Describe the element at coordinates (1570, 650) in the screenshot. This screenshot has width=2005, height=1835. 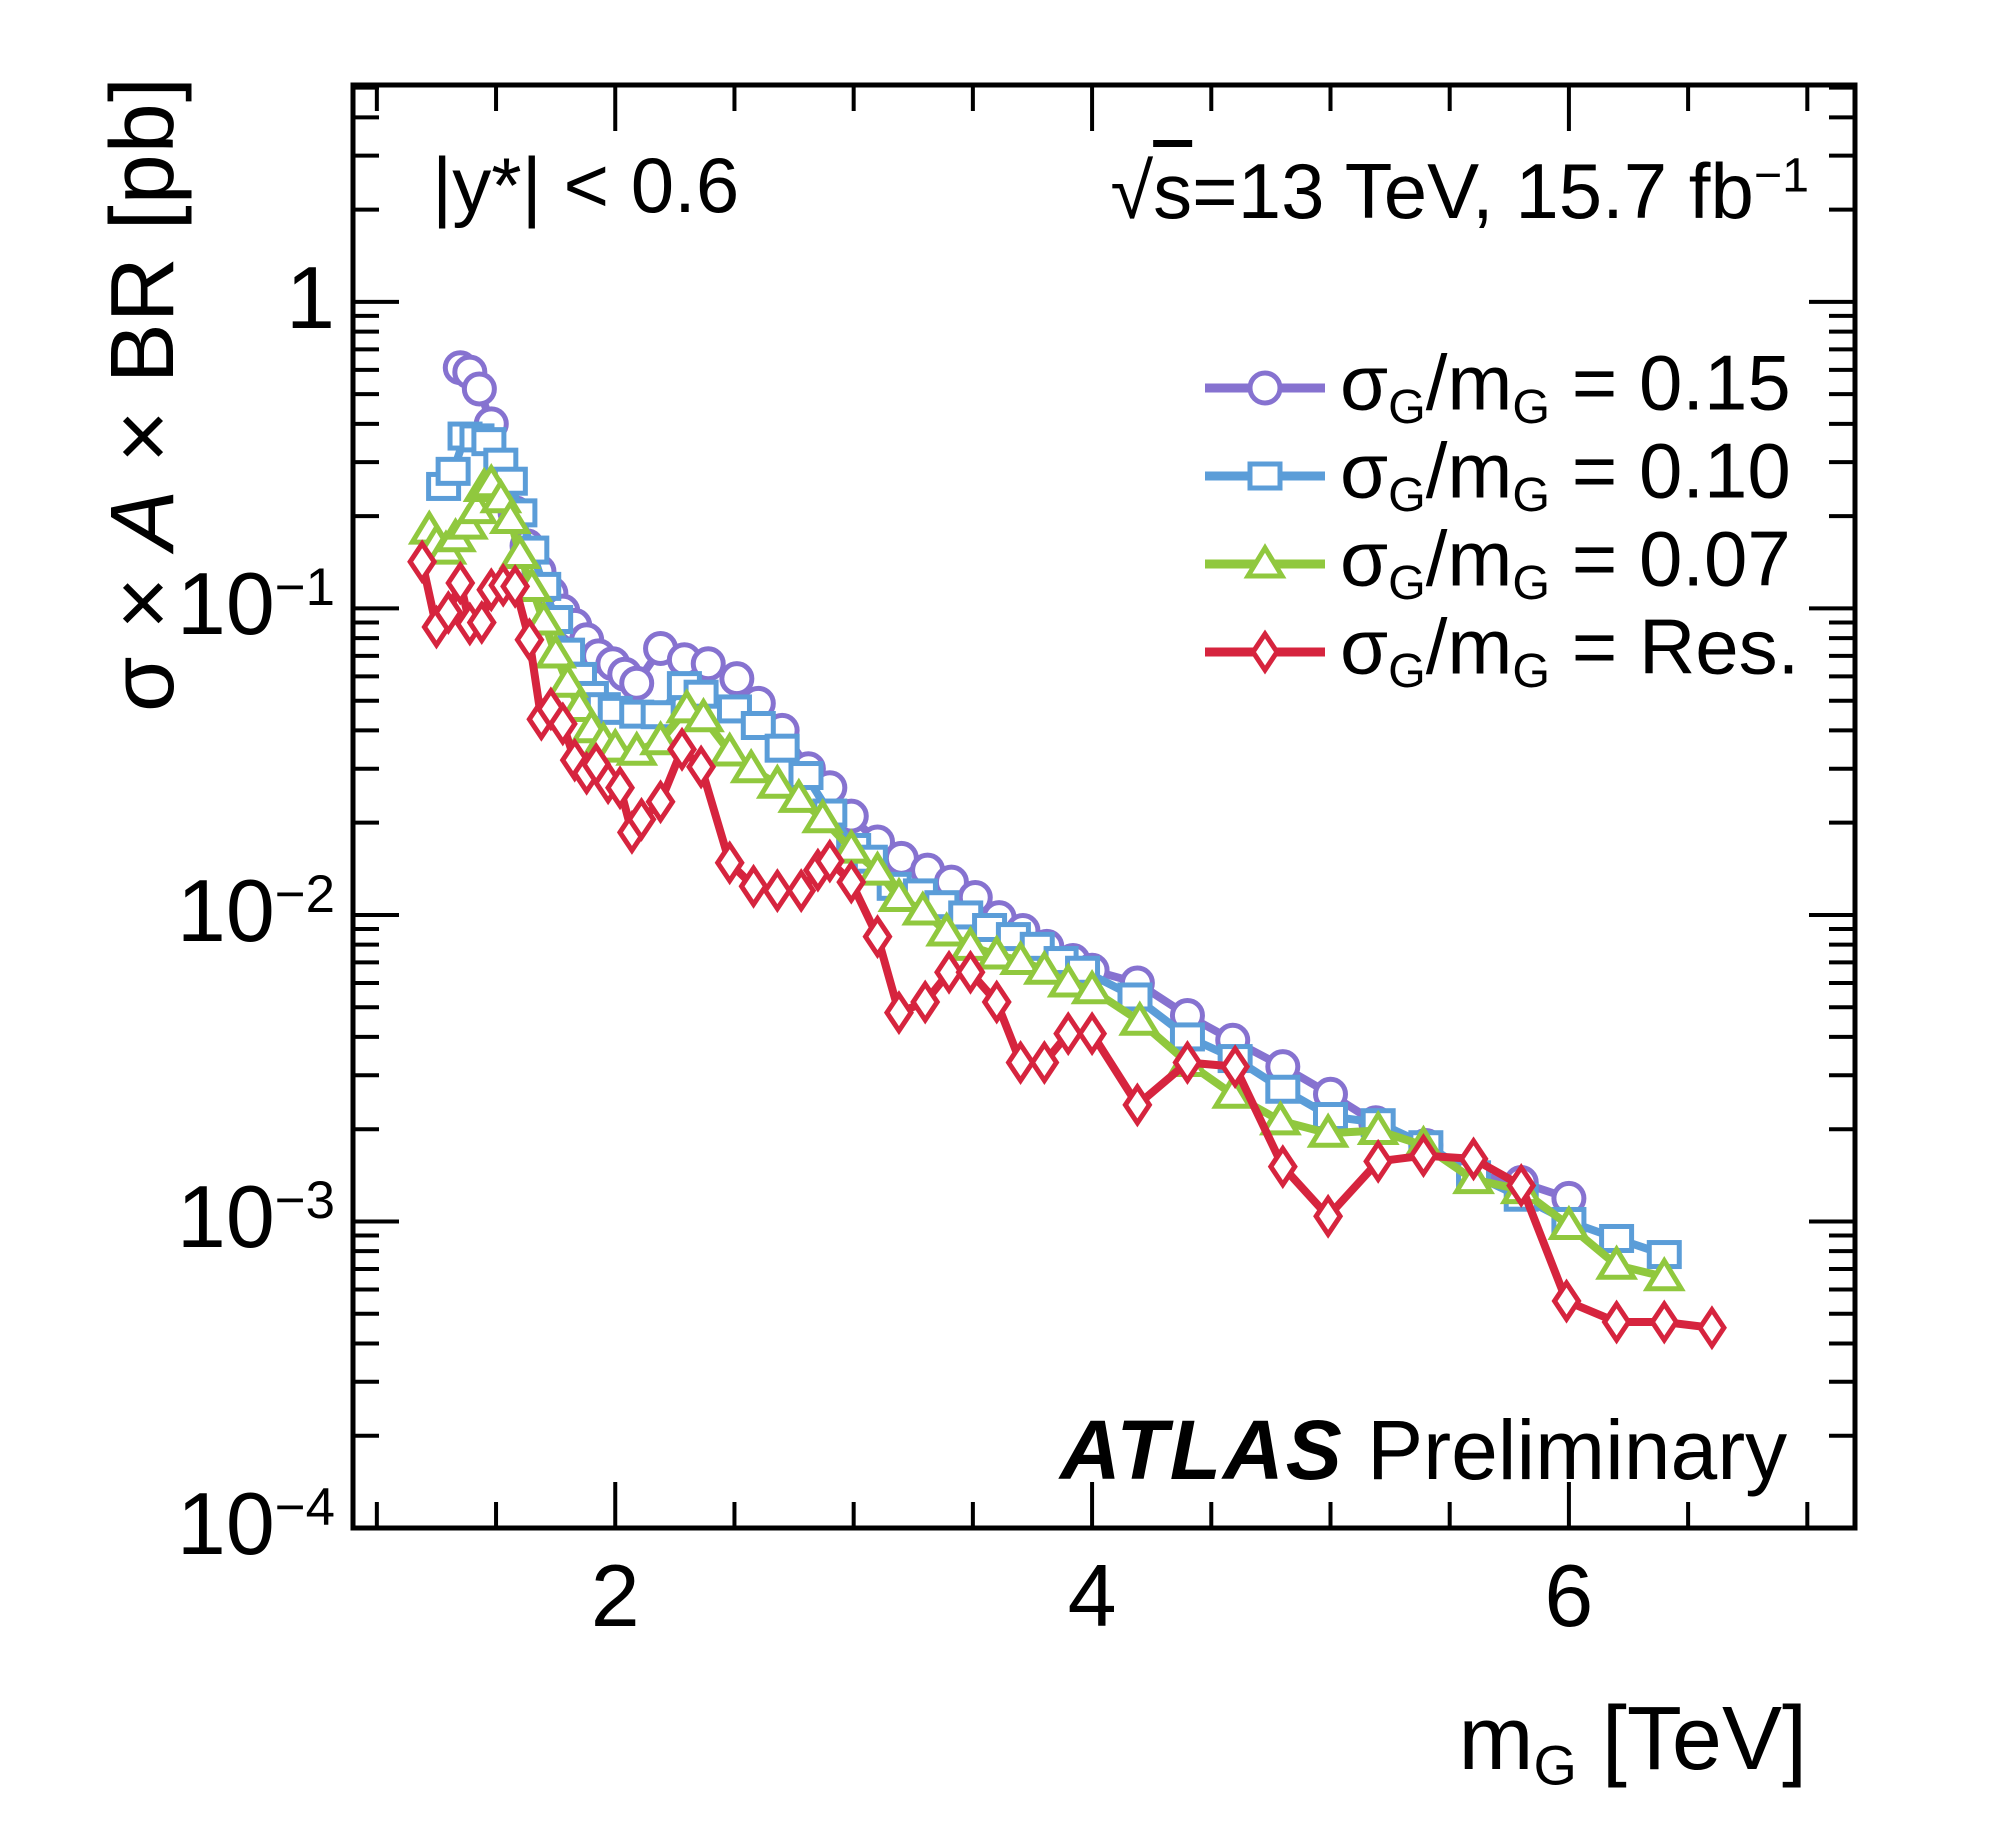
I see `legend-entry-Res.: σG/mG = Res.` at that location.